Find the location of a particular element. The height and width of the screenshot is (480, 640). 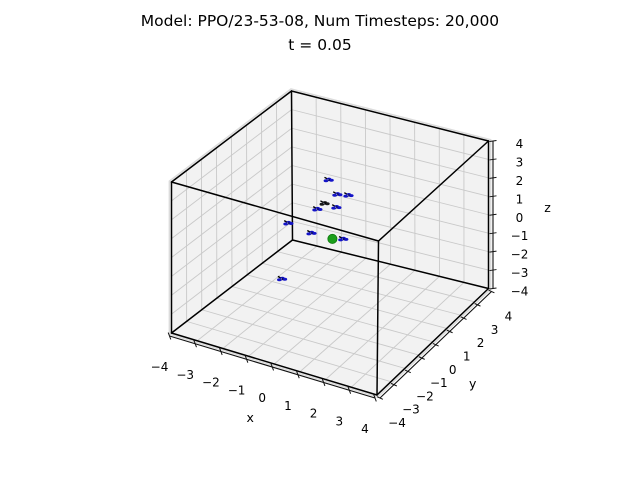

plot-subtitle: t = 0.05 is located at coordinates (320, 45).